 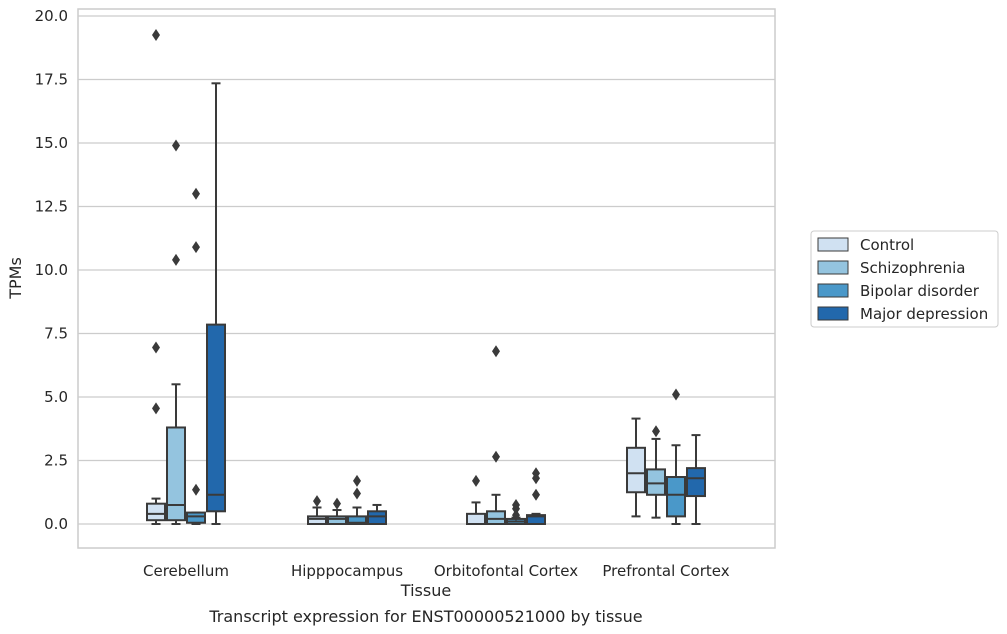 I want to click on legend-label: Schizophrenia, so click(x=912, y=268).